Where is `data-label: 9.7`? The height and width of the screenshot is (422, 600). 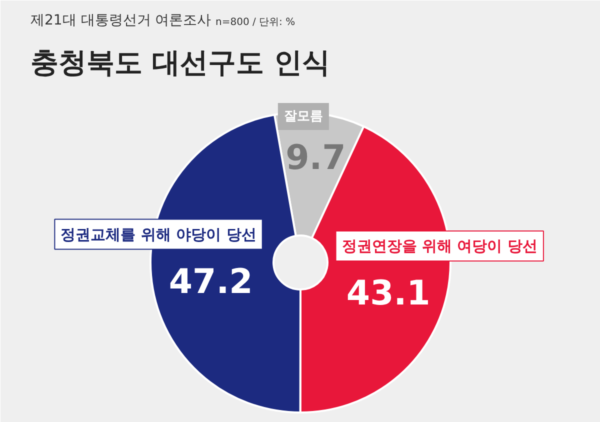
data-label: 9.7 is located at coordinates (316, 158).